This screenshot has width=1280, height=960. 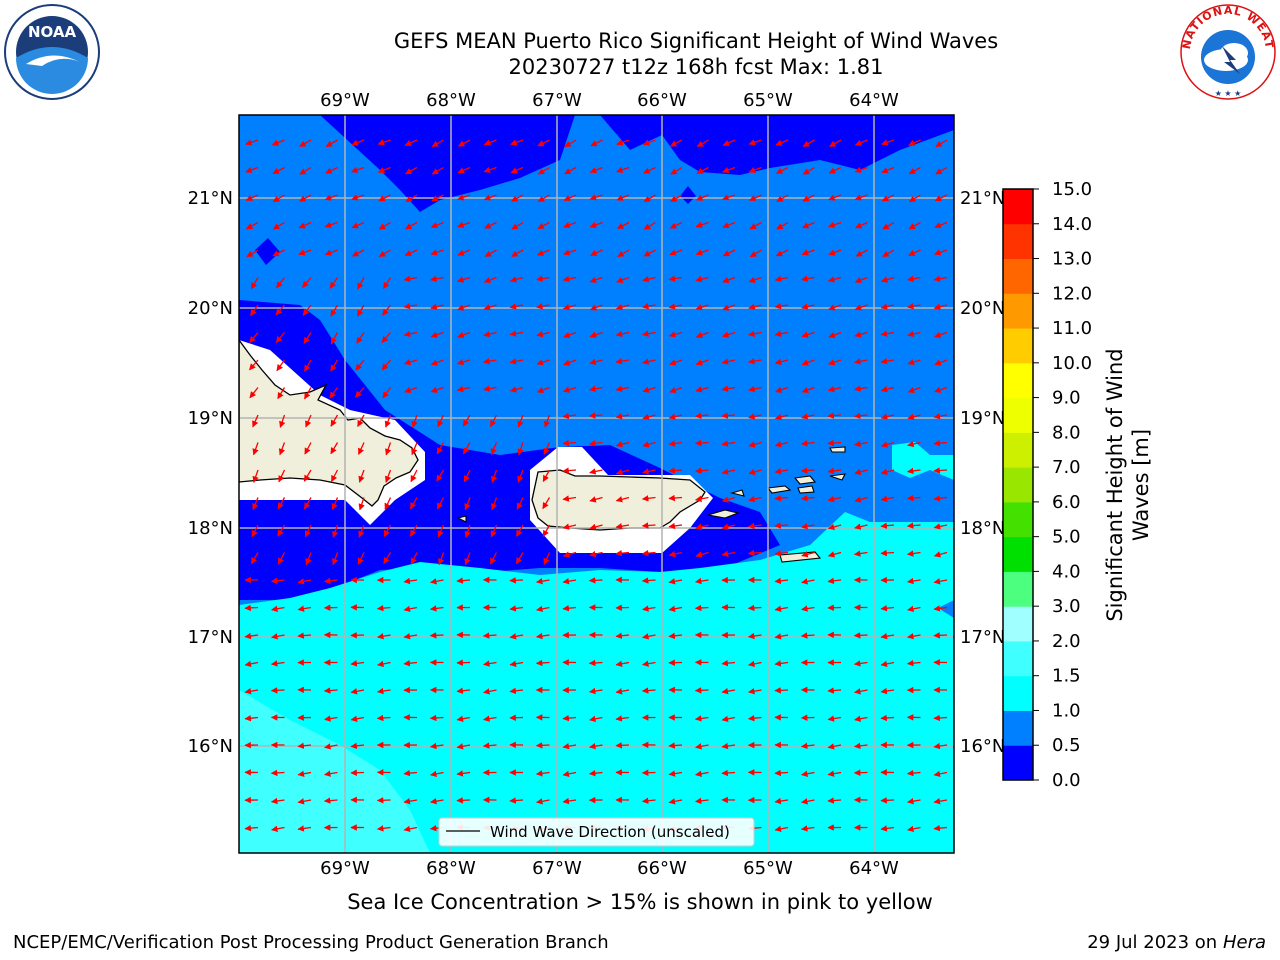 I want to click on lon-label-bottom: 66°W, so click(x=662, y=868).